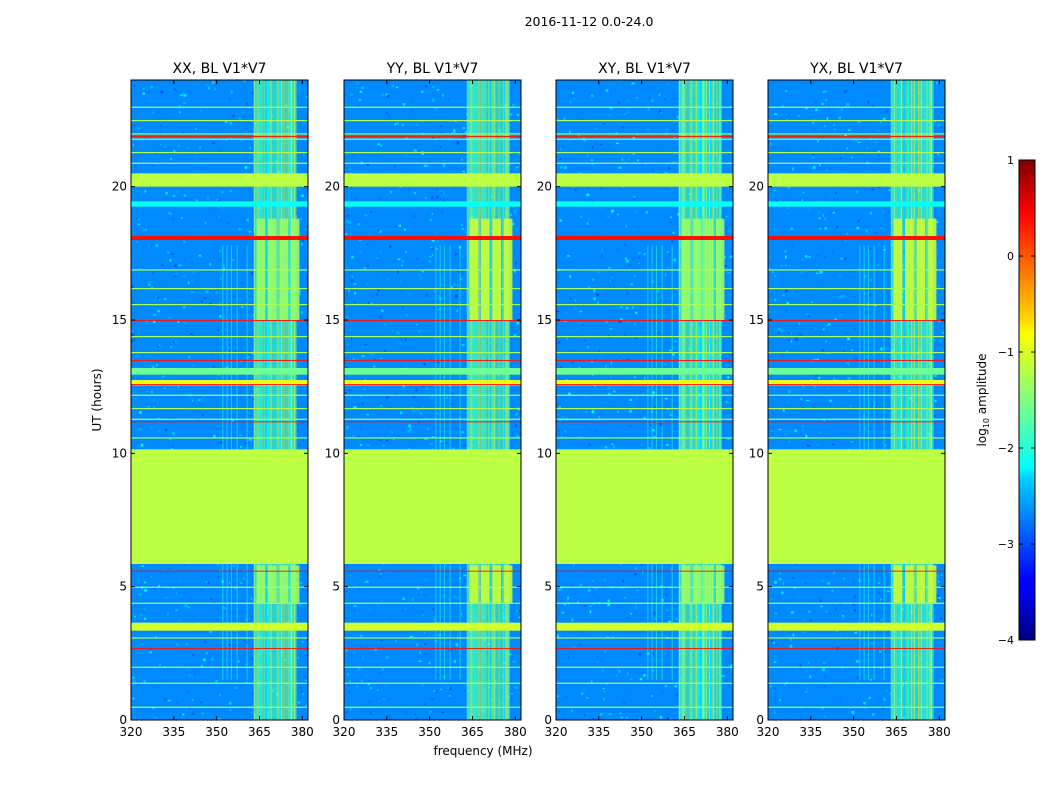  Describe the element at coordinates (720, 584) in the screenshot. I see `rfi-block` at that location.